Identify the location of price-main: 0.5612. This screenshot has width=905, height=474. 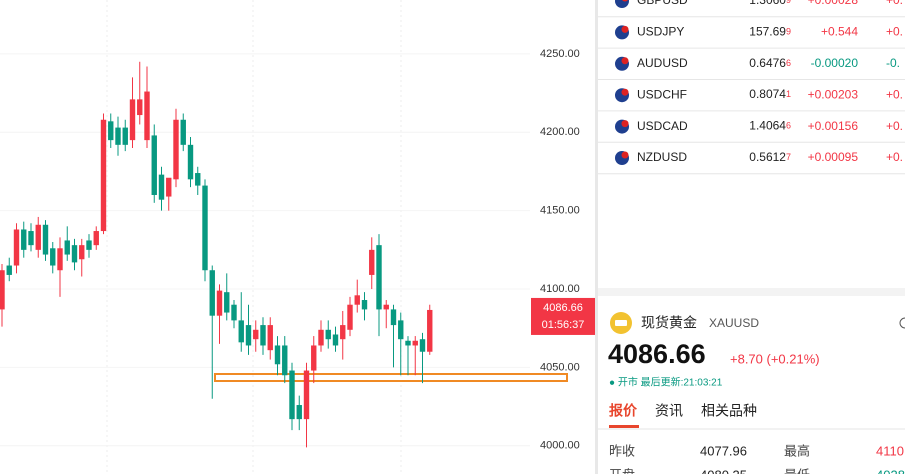
(767, 157).